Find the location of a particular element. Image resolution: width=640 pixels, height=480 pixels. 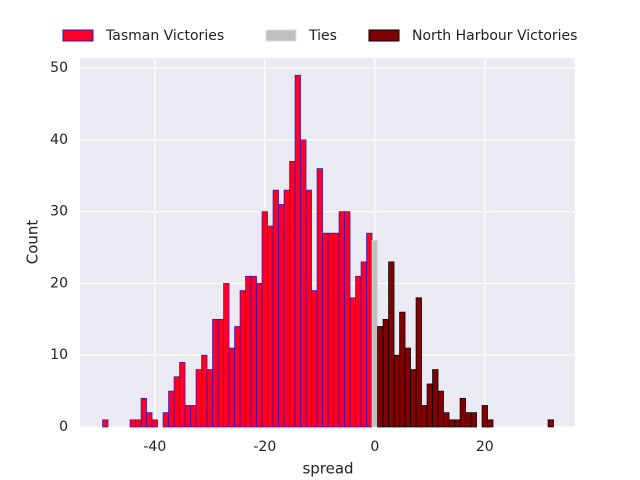

y-tick-label: 0 is located at coordinates (63, 427).